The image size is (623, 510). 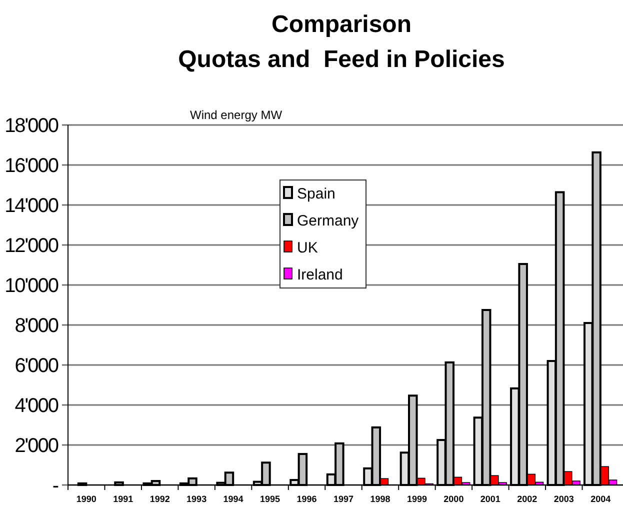 I want to click on y-tick-label: 16'000, so click(x=31, y=166).